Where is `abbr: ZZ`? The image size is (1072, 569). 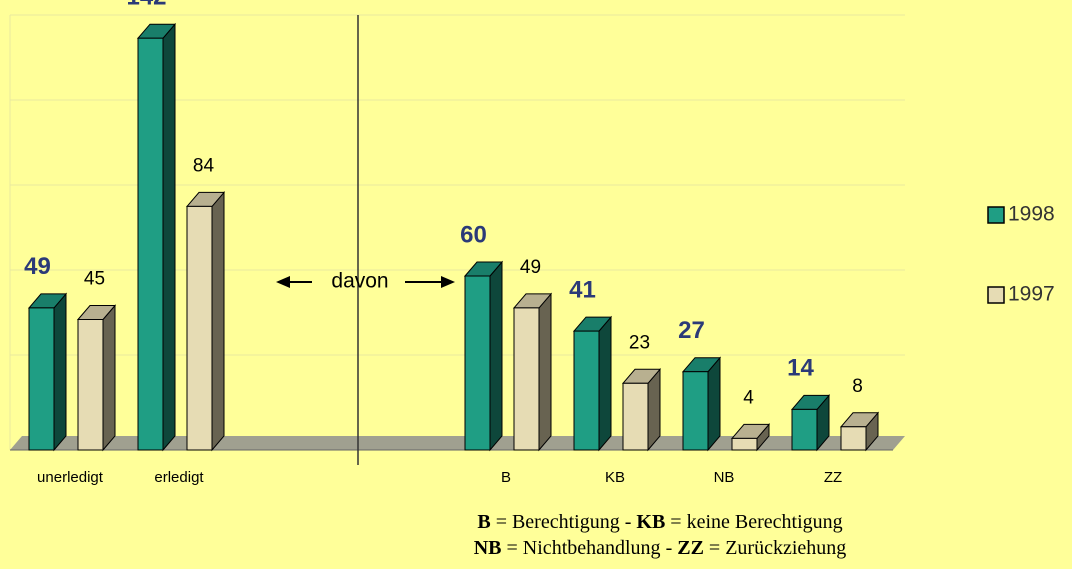
abbr: ZZ is located at coordinates (690, 548).